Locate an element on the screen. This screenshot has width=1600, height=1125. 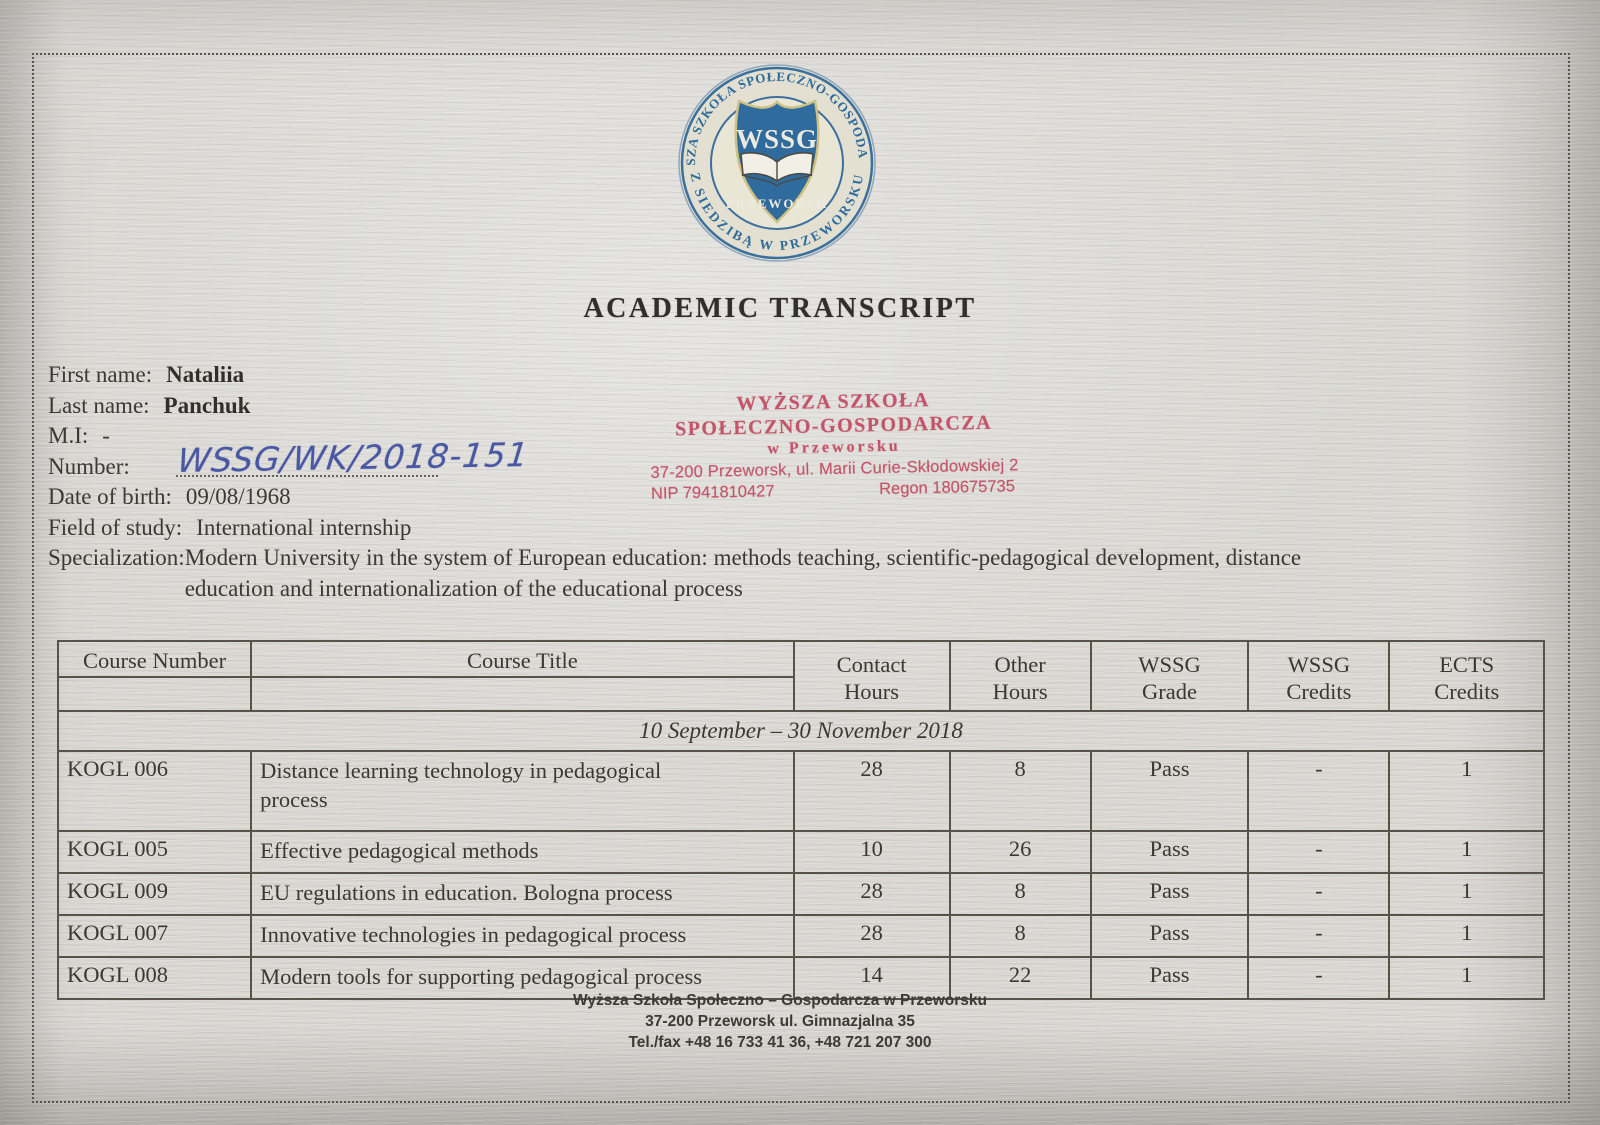
specialization-label: Specialization: is located at coordinates (116, 557).